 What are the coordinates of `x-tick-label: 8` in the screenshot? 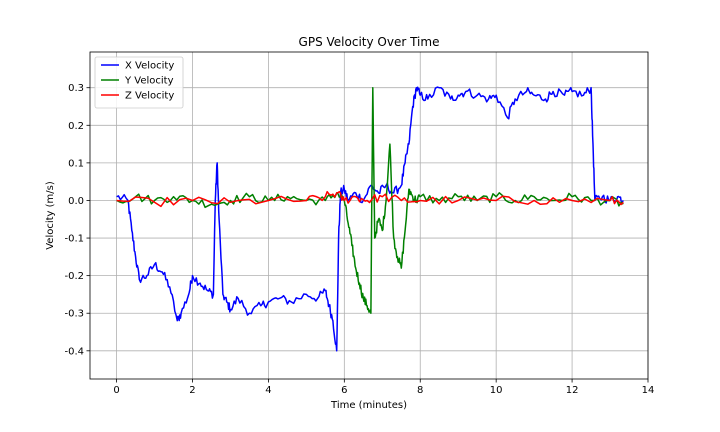 It's located at (420, 390).